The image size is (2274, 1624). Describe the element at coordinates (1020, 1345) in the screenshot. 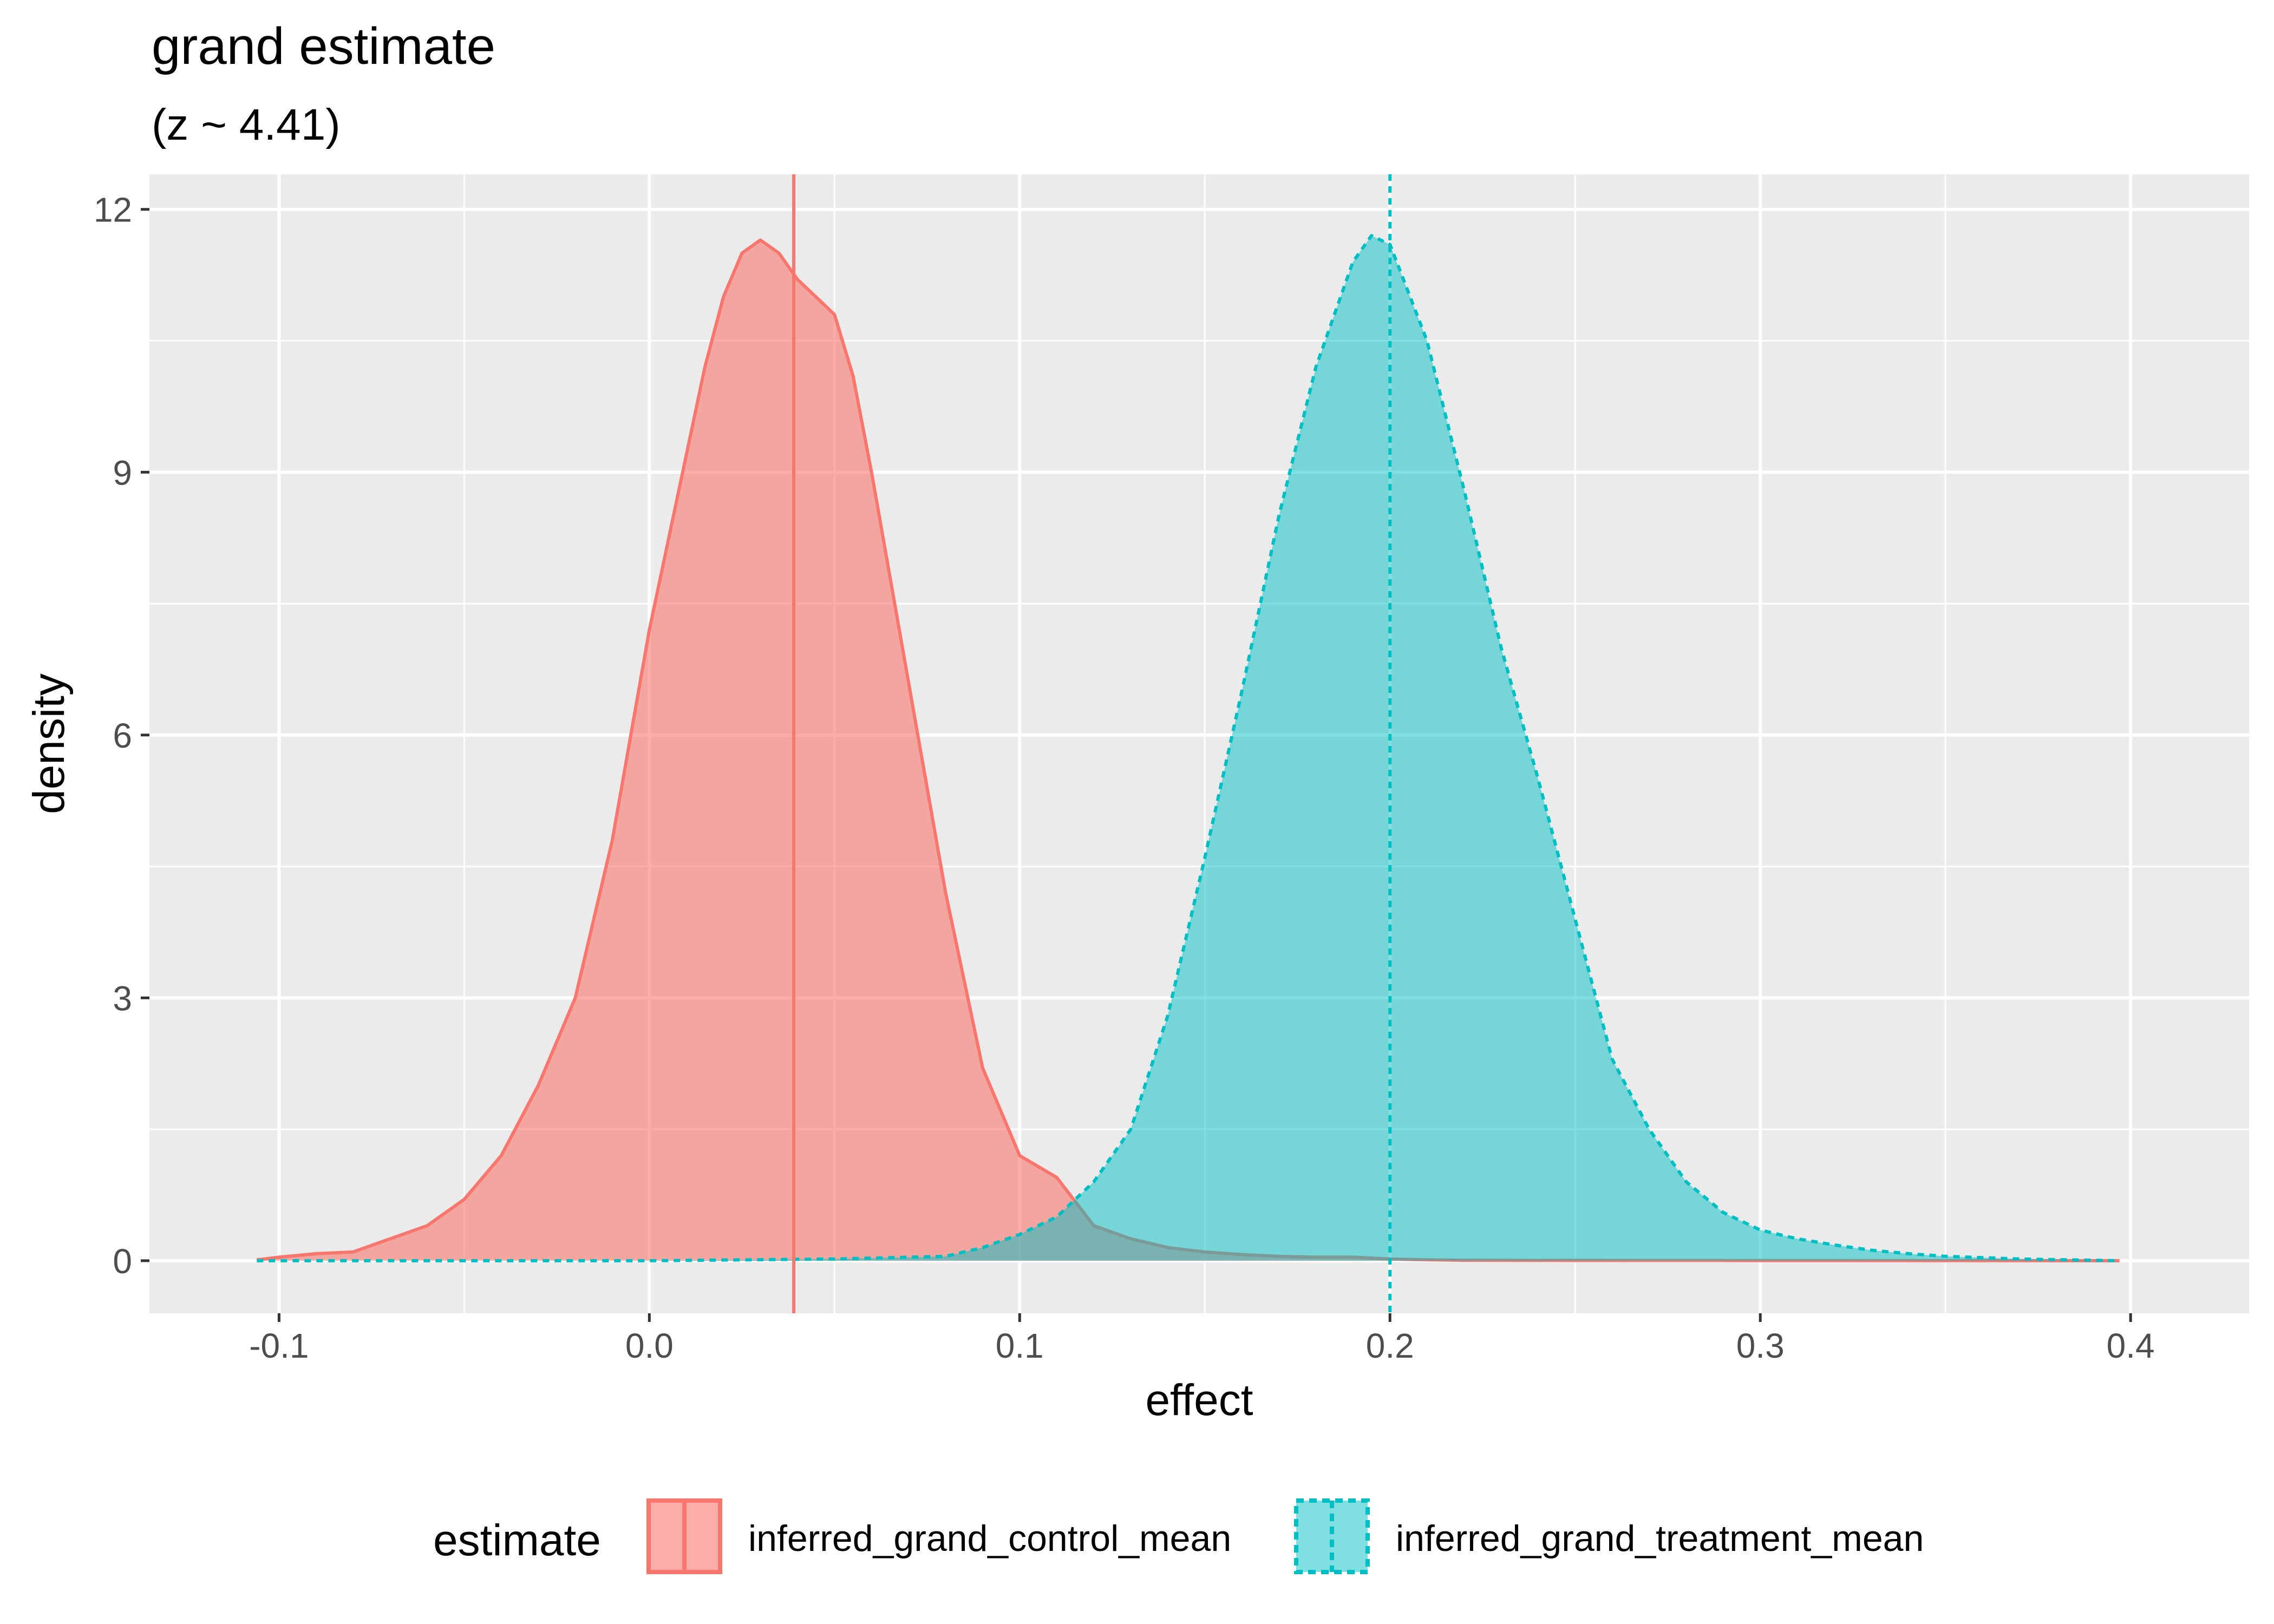

I see `x-tick-label: 0.1` at that location.